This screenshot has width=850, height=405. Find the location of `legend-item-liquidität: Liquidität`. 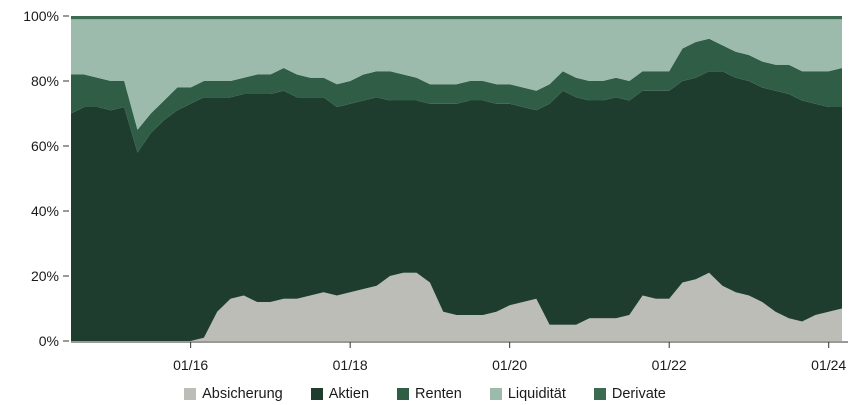

legend-item-liquidität: Liquidität is located at coordinates (528, 394).